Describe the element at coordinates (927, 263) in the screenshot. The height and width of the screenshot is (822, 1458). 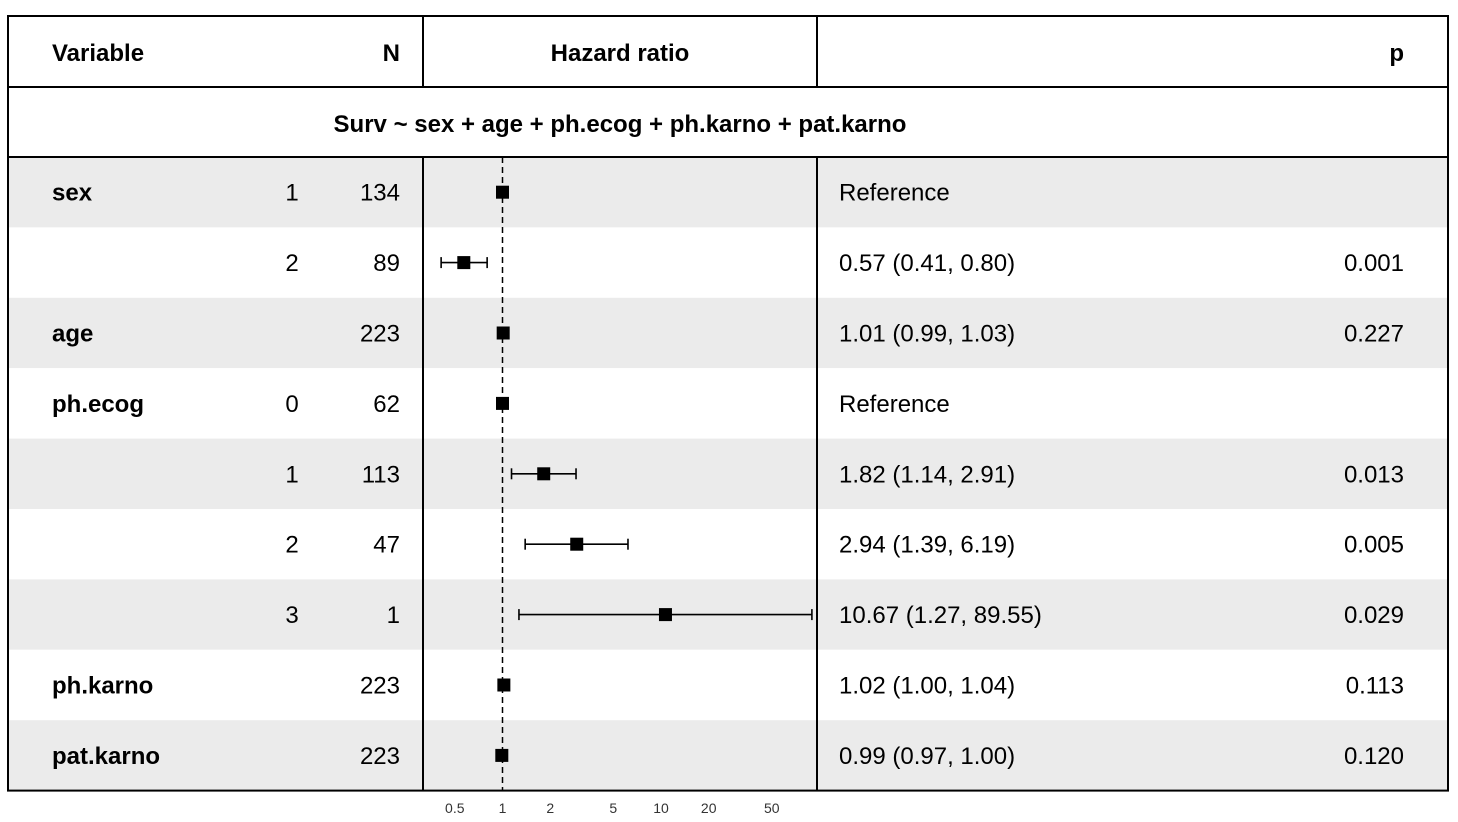
I see `estimate-label: 0.57 (0.41, 0.80)` at that location.